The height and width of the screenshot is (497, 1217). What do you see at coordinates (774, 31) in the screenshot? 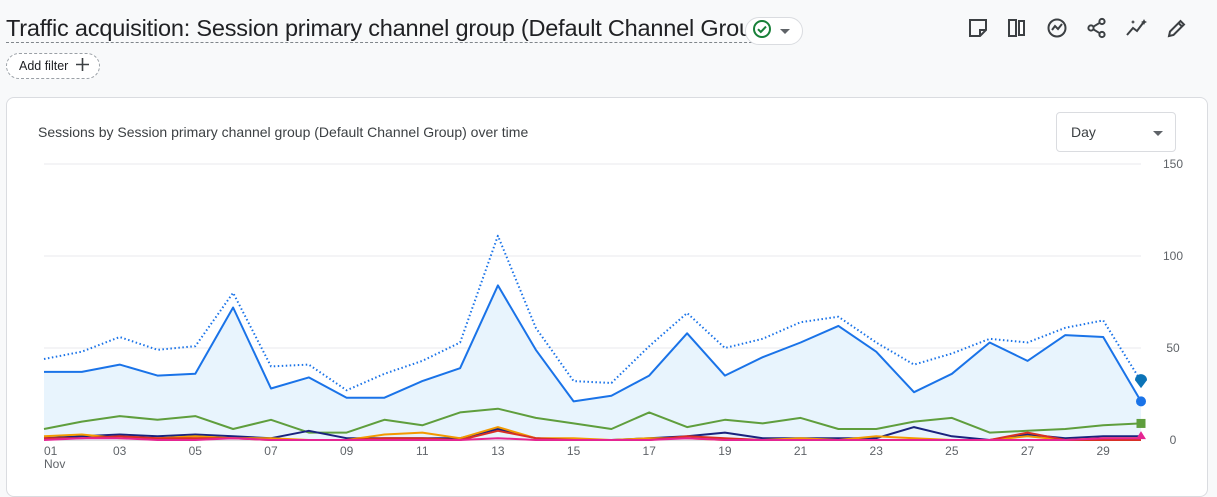
I see `status-dropdown` at bounding box center [774, 31].